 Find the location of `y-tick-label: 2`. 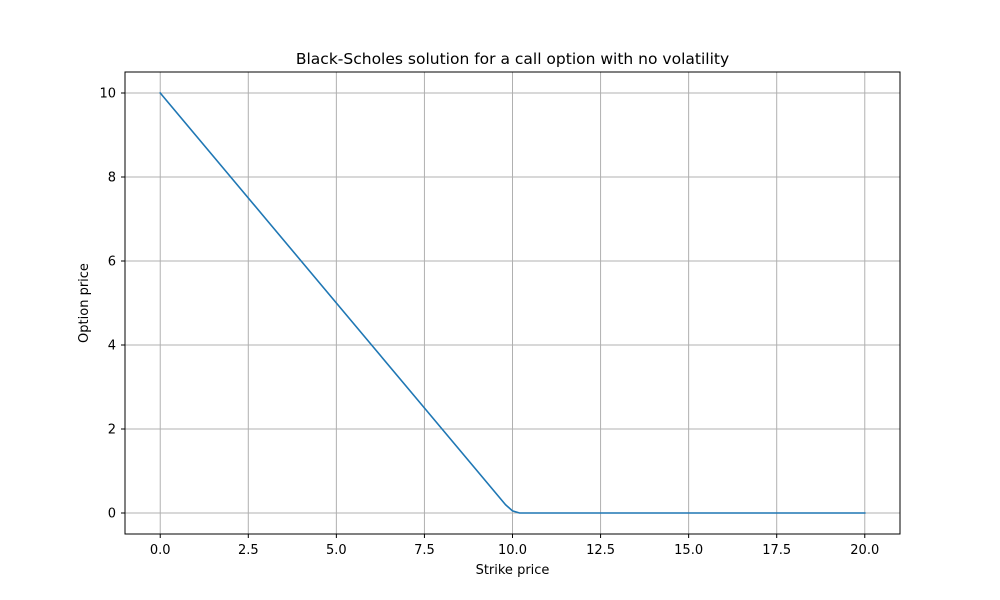

y-tick-label: 2 is located at coordinates (112, 430).